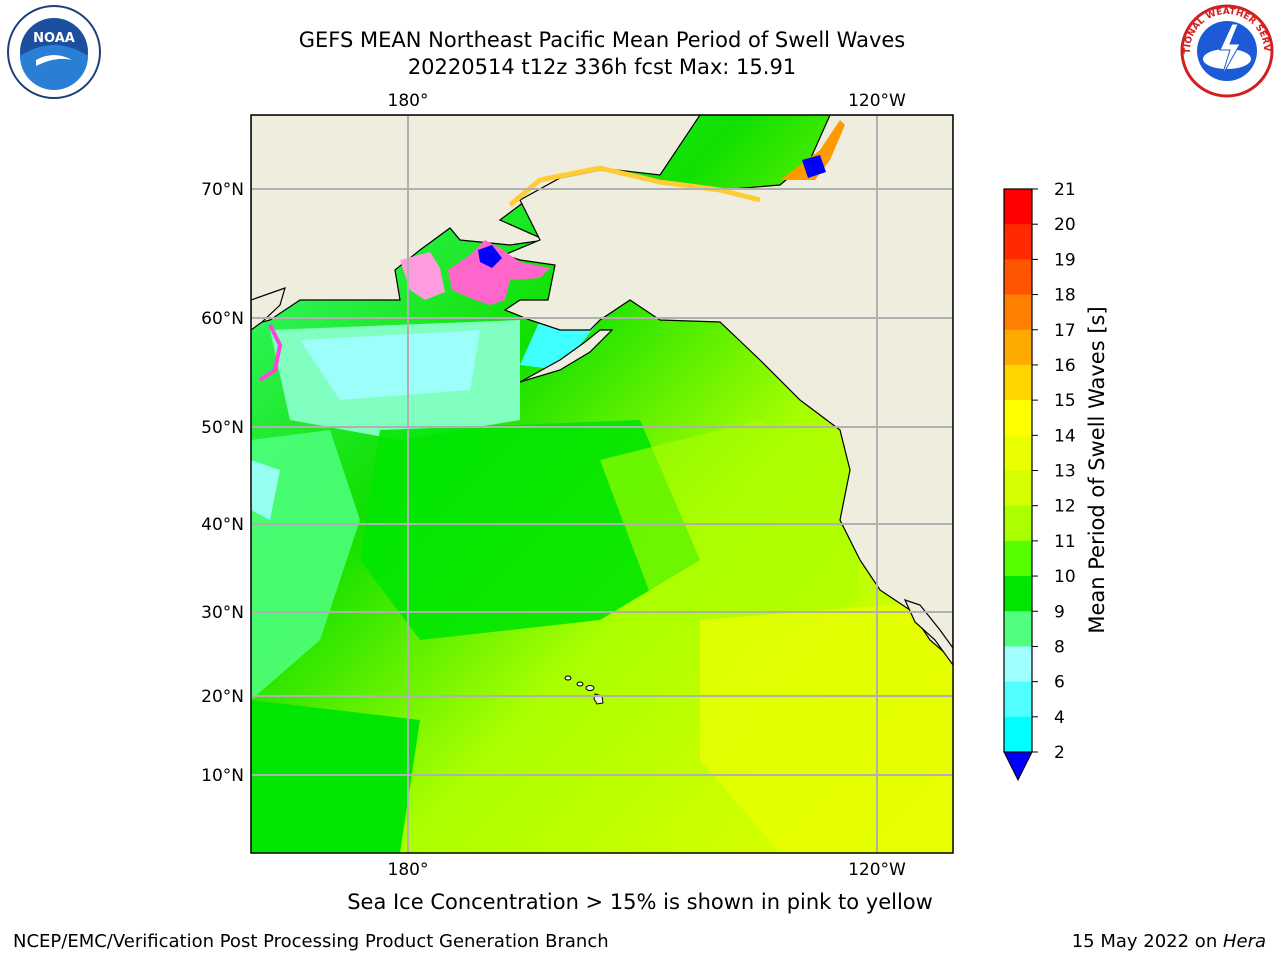  What do you see at coordinates (560, 345) in the screenshot?
I see `ocean-patch-cook-inlet` at bounding box center [560, 345].